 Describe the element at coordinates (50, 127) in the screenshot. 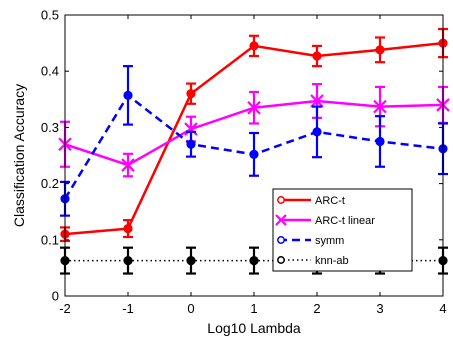

I see `y-tick-label: 0.3` at that location.